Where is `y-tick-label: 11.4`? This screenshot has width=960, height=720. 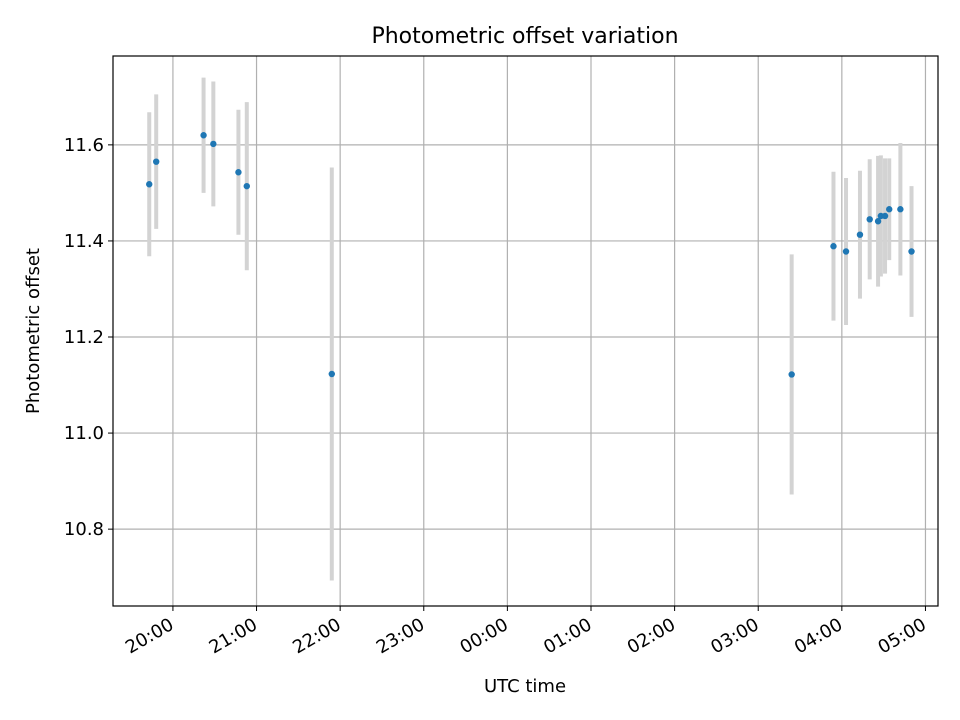
y-tick-label: 11.4 is located at coordinates (84, 241).